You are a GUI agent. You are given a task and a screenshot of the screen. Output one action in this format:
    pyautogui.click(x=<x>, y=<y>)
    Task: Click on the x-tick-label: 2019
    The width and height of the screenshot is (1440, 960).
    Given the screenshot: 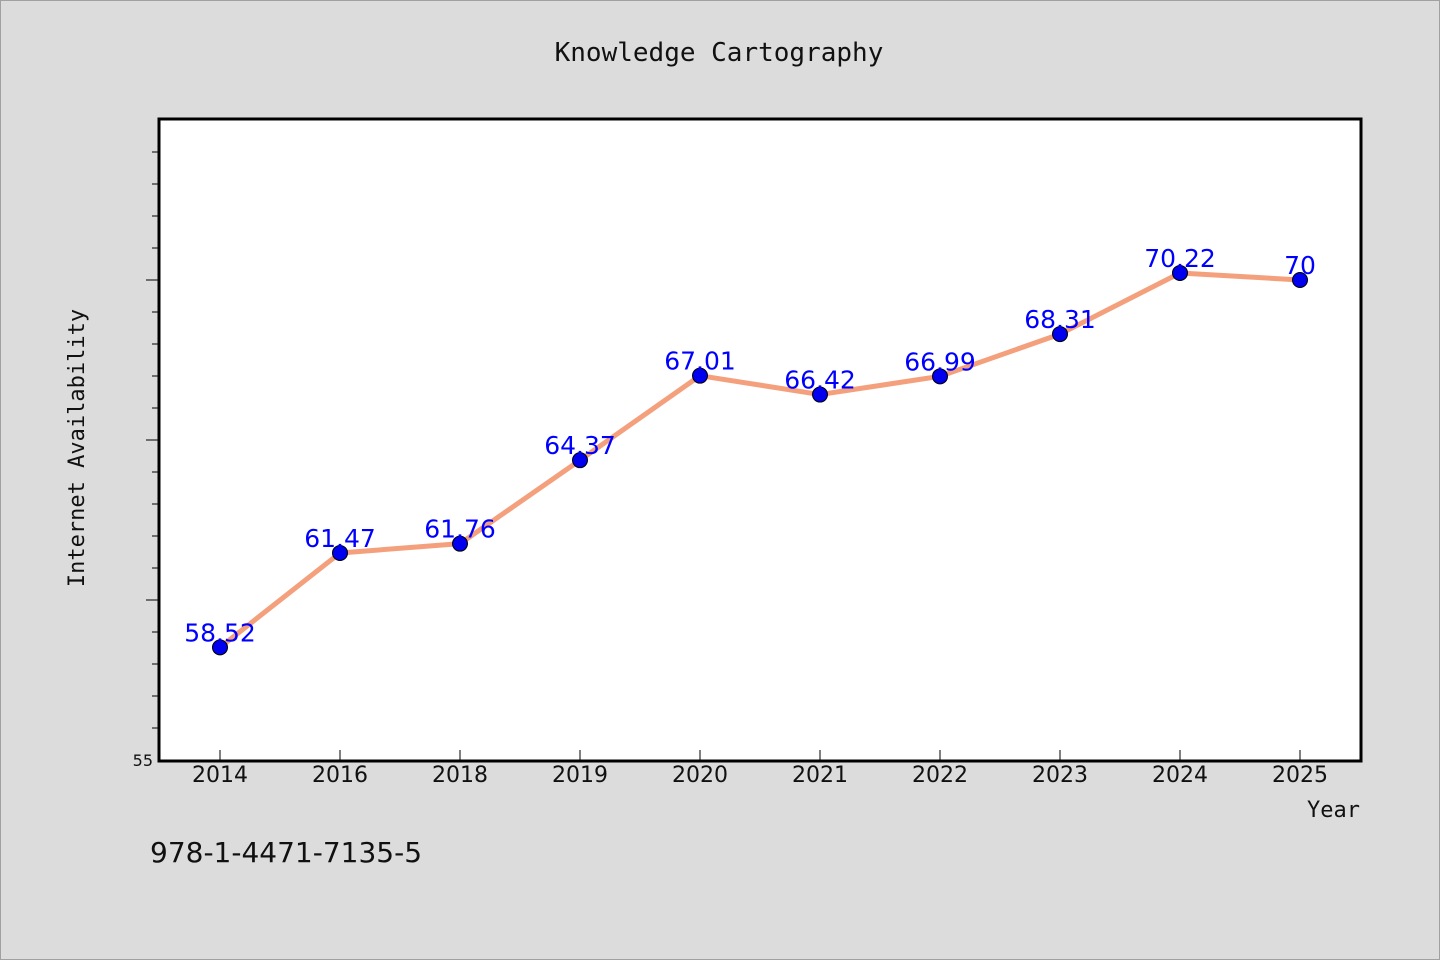 What is the action you would take?
    pyautogui.click(x=580, y=775)
    